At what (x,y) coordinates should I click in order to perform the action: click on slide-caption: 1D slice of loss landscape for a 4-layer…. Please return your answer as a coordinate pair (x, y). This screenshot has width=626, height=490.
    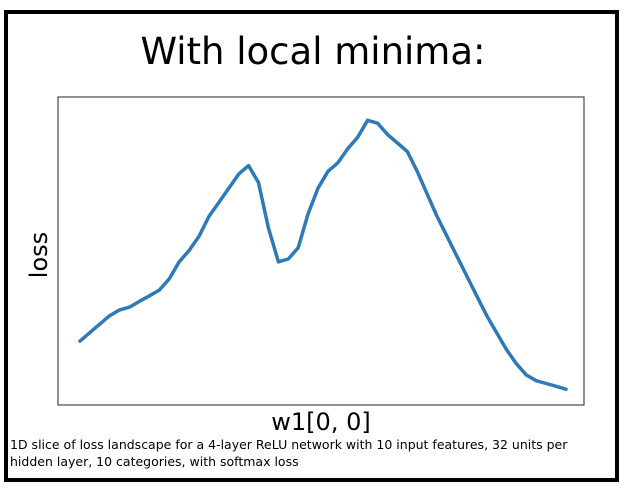
    Looking at the image, I should click on (289, 453).